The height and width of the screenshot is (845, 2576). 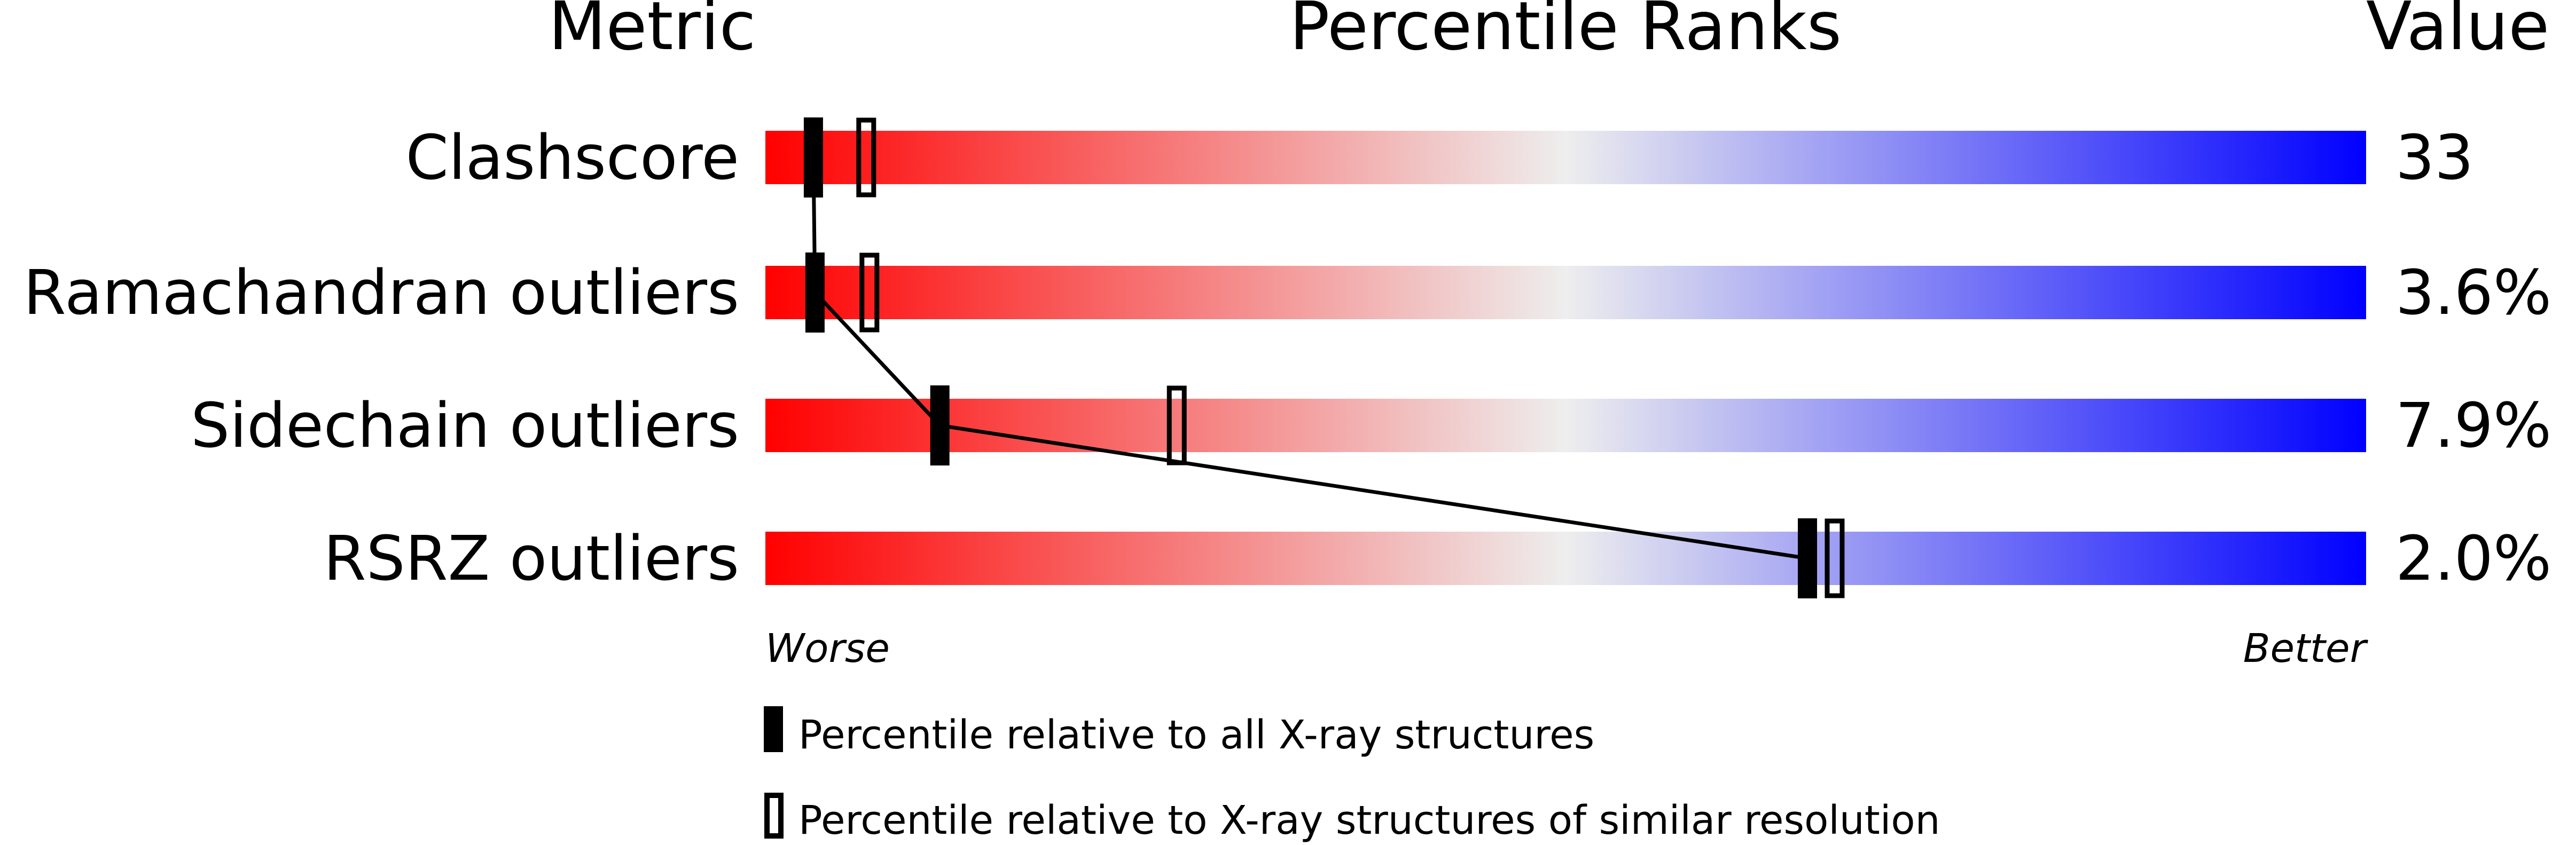 What do you see at coordinates (773, 729) in the screenshot?
I see `legend-filled-marker` at bounding box center [773, 729].